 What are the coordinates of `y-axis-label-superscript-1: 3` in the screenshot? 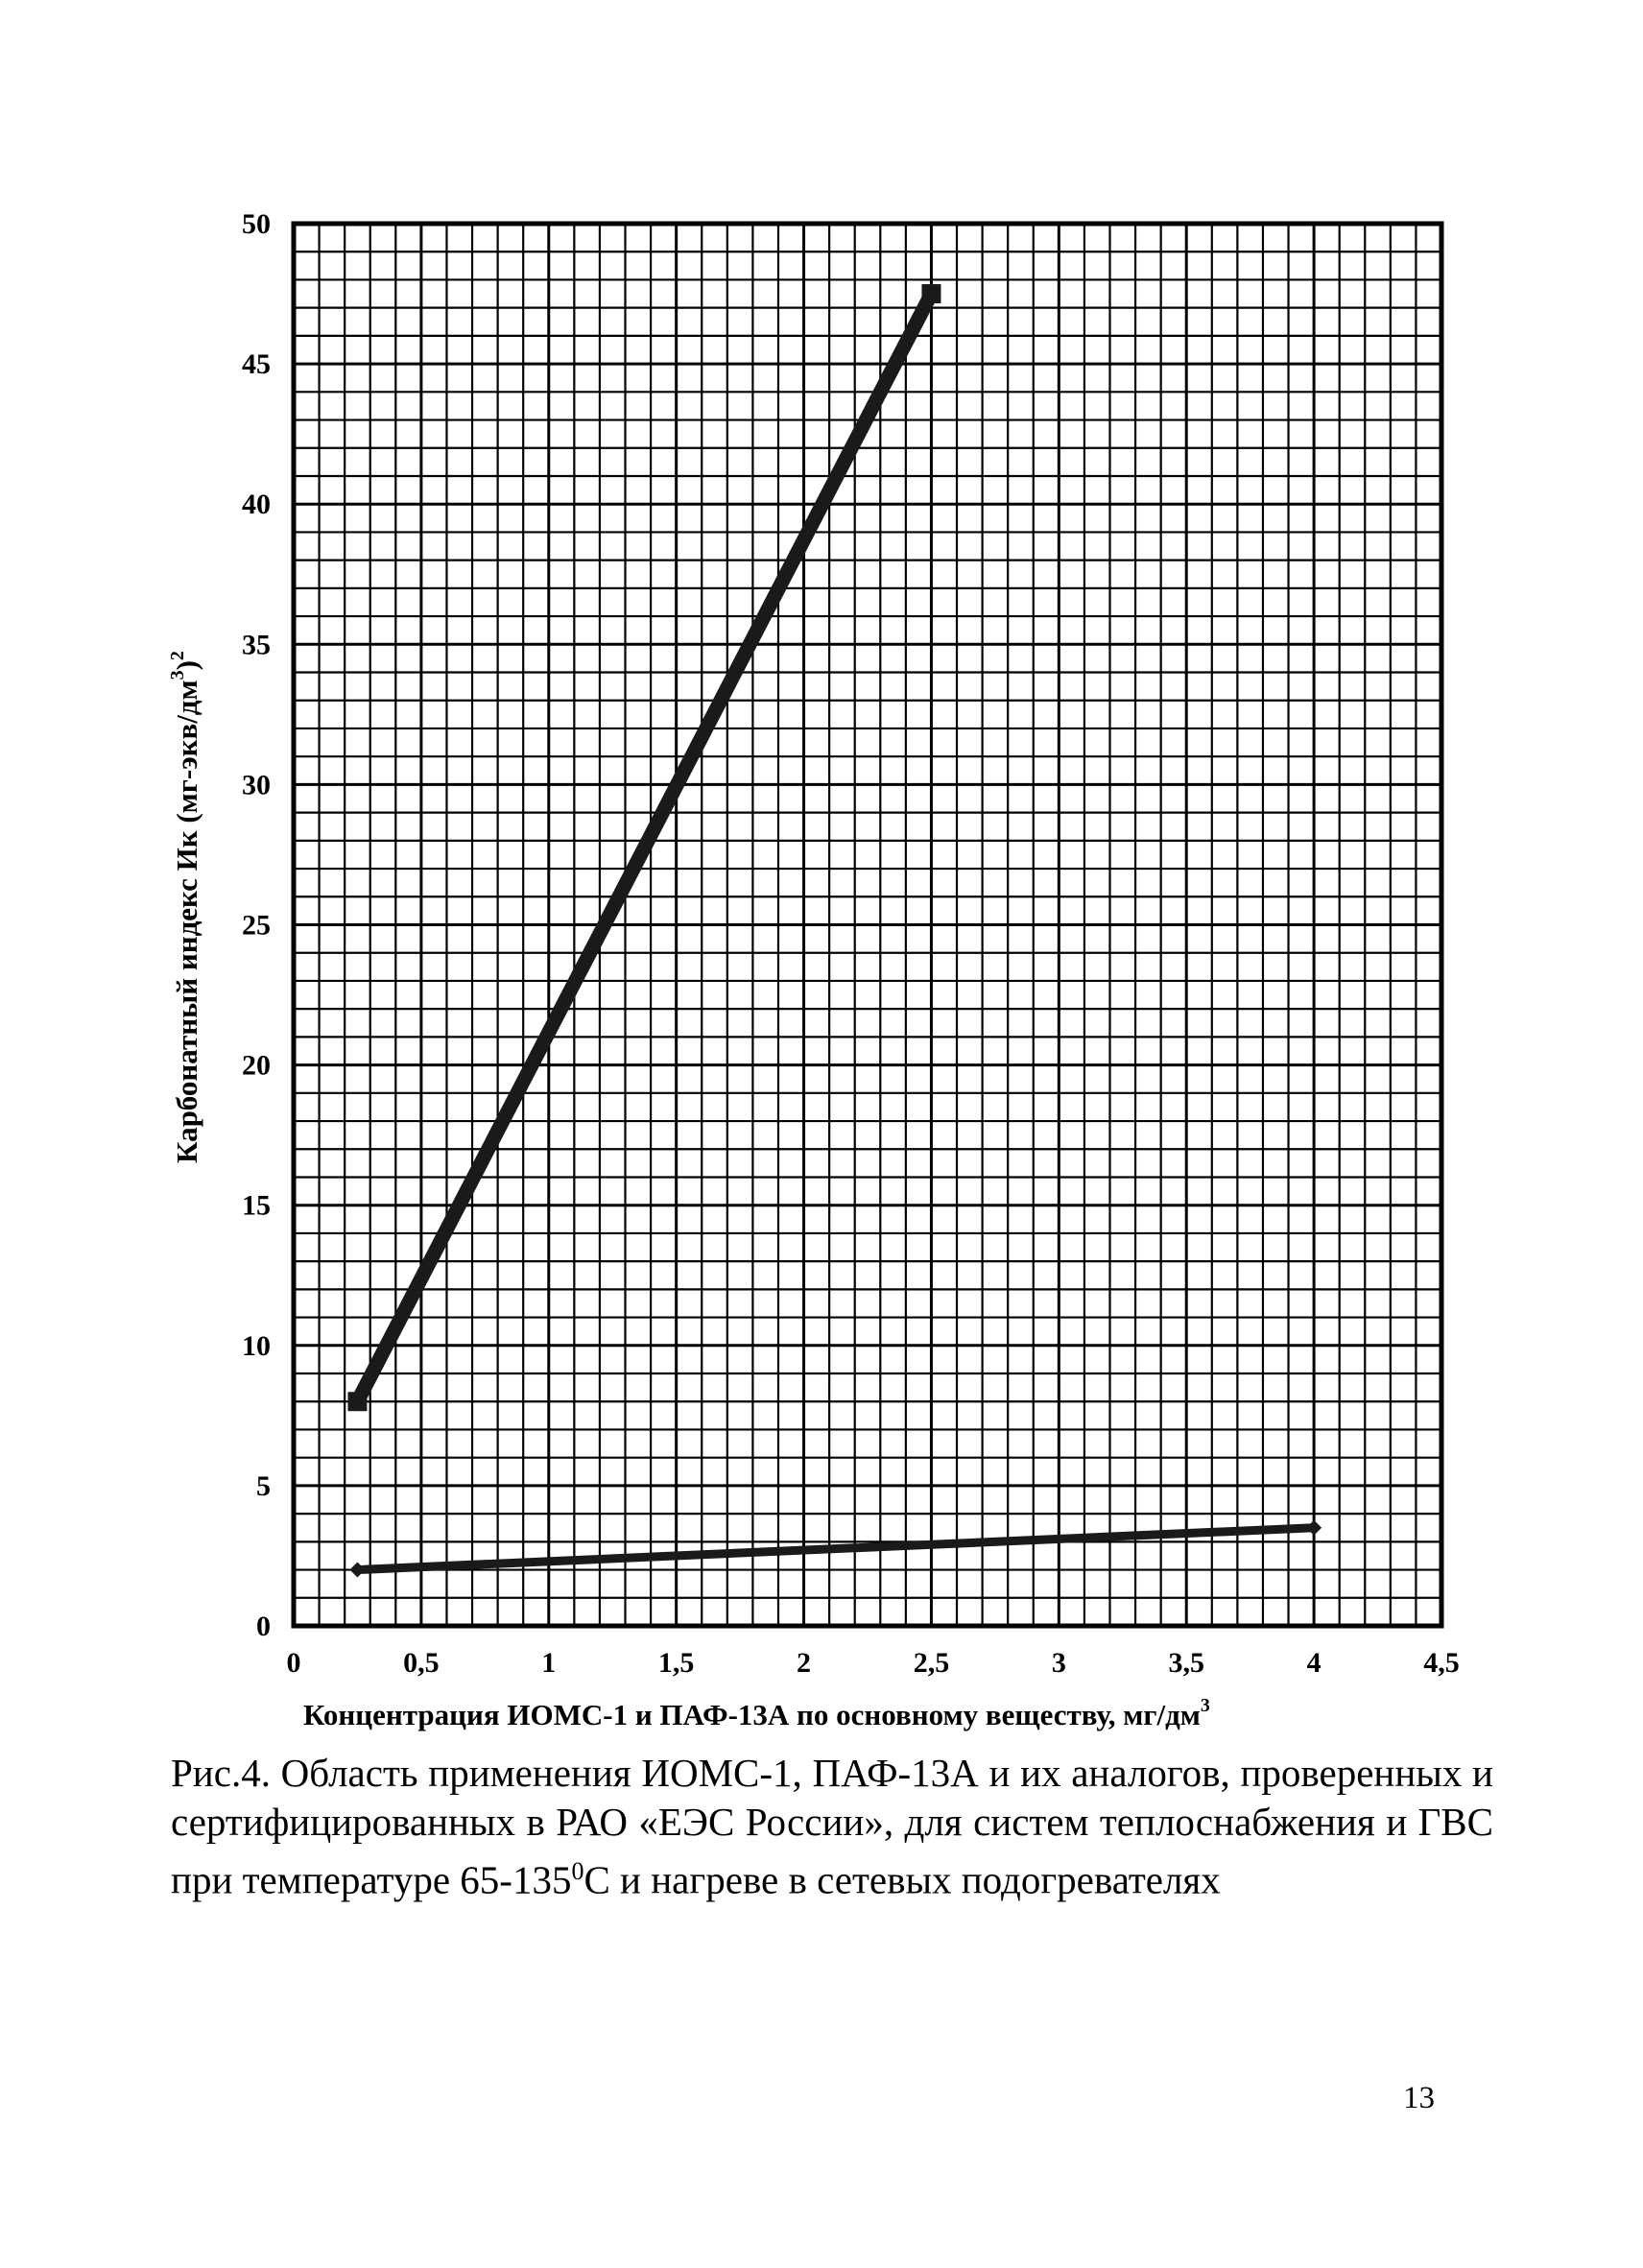 It's located at (177, 675).